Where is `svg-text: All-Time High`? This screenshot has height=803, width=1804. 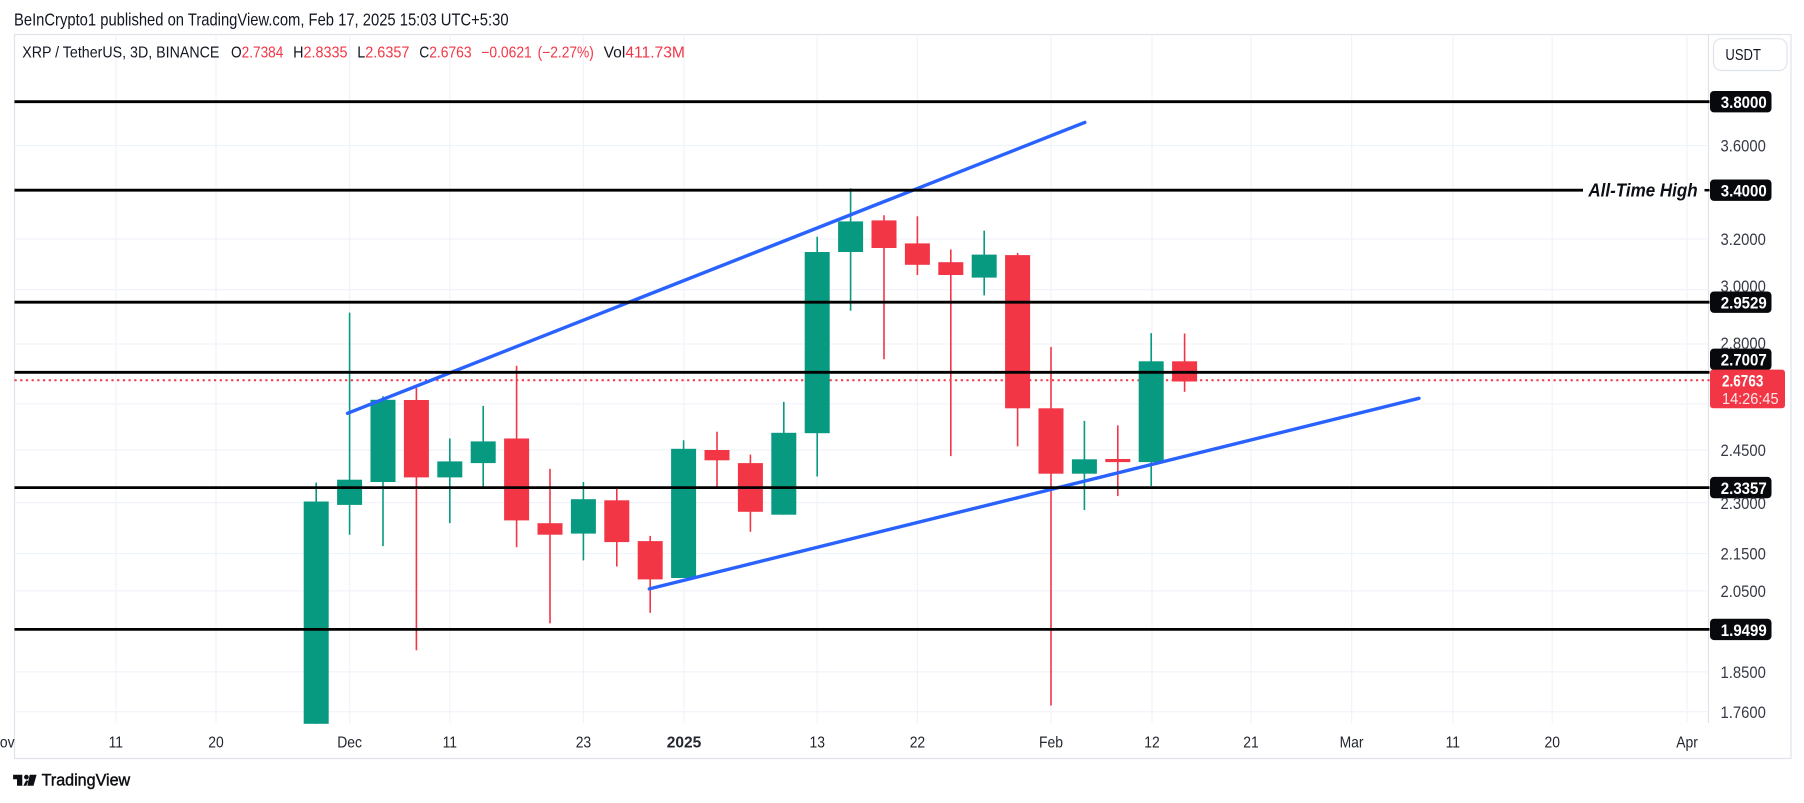 svg-text: All-Time High is located at coordinates (1642, 190).